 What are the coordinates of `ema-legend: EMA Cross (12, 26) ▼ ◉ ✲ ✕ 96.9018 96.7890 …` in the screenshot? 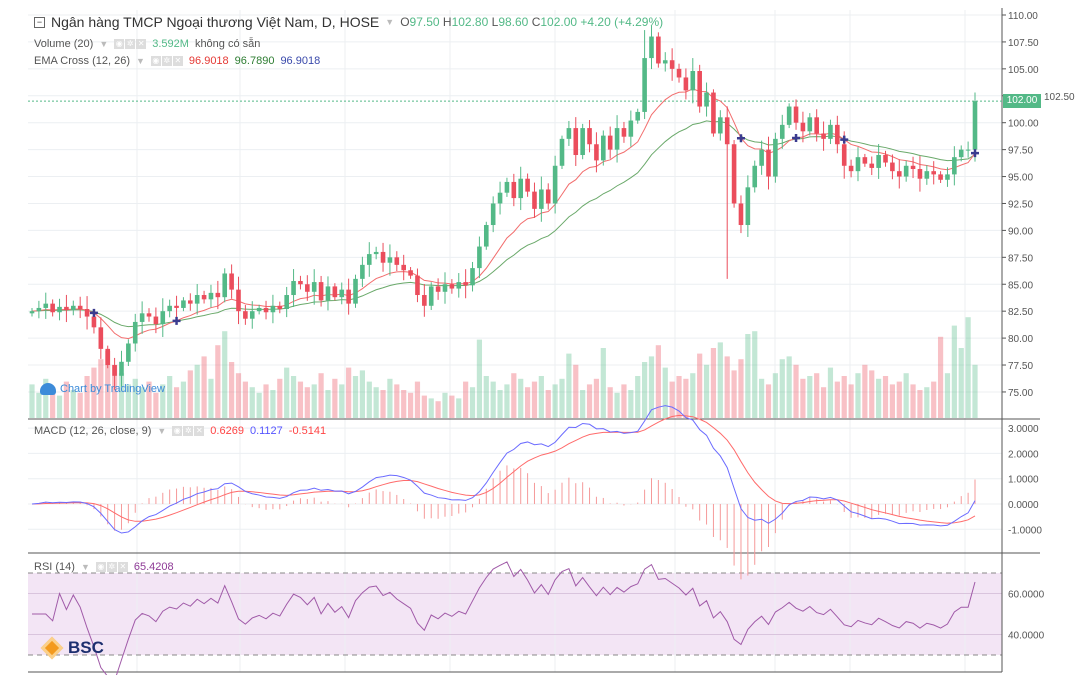 It's located at (177, 61).